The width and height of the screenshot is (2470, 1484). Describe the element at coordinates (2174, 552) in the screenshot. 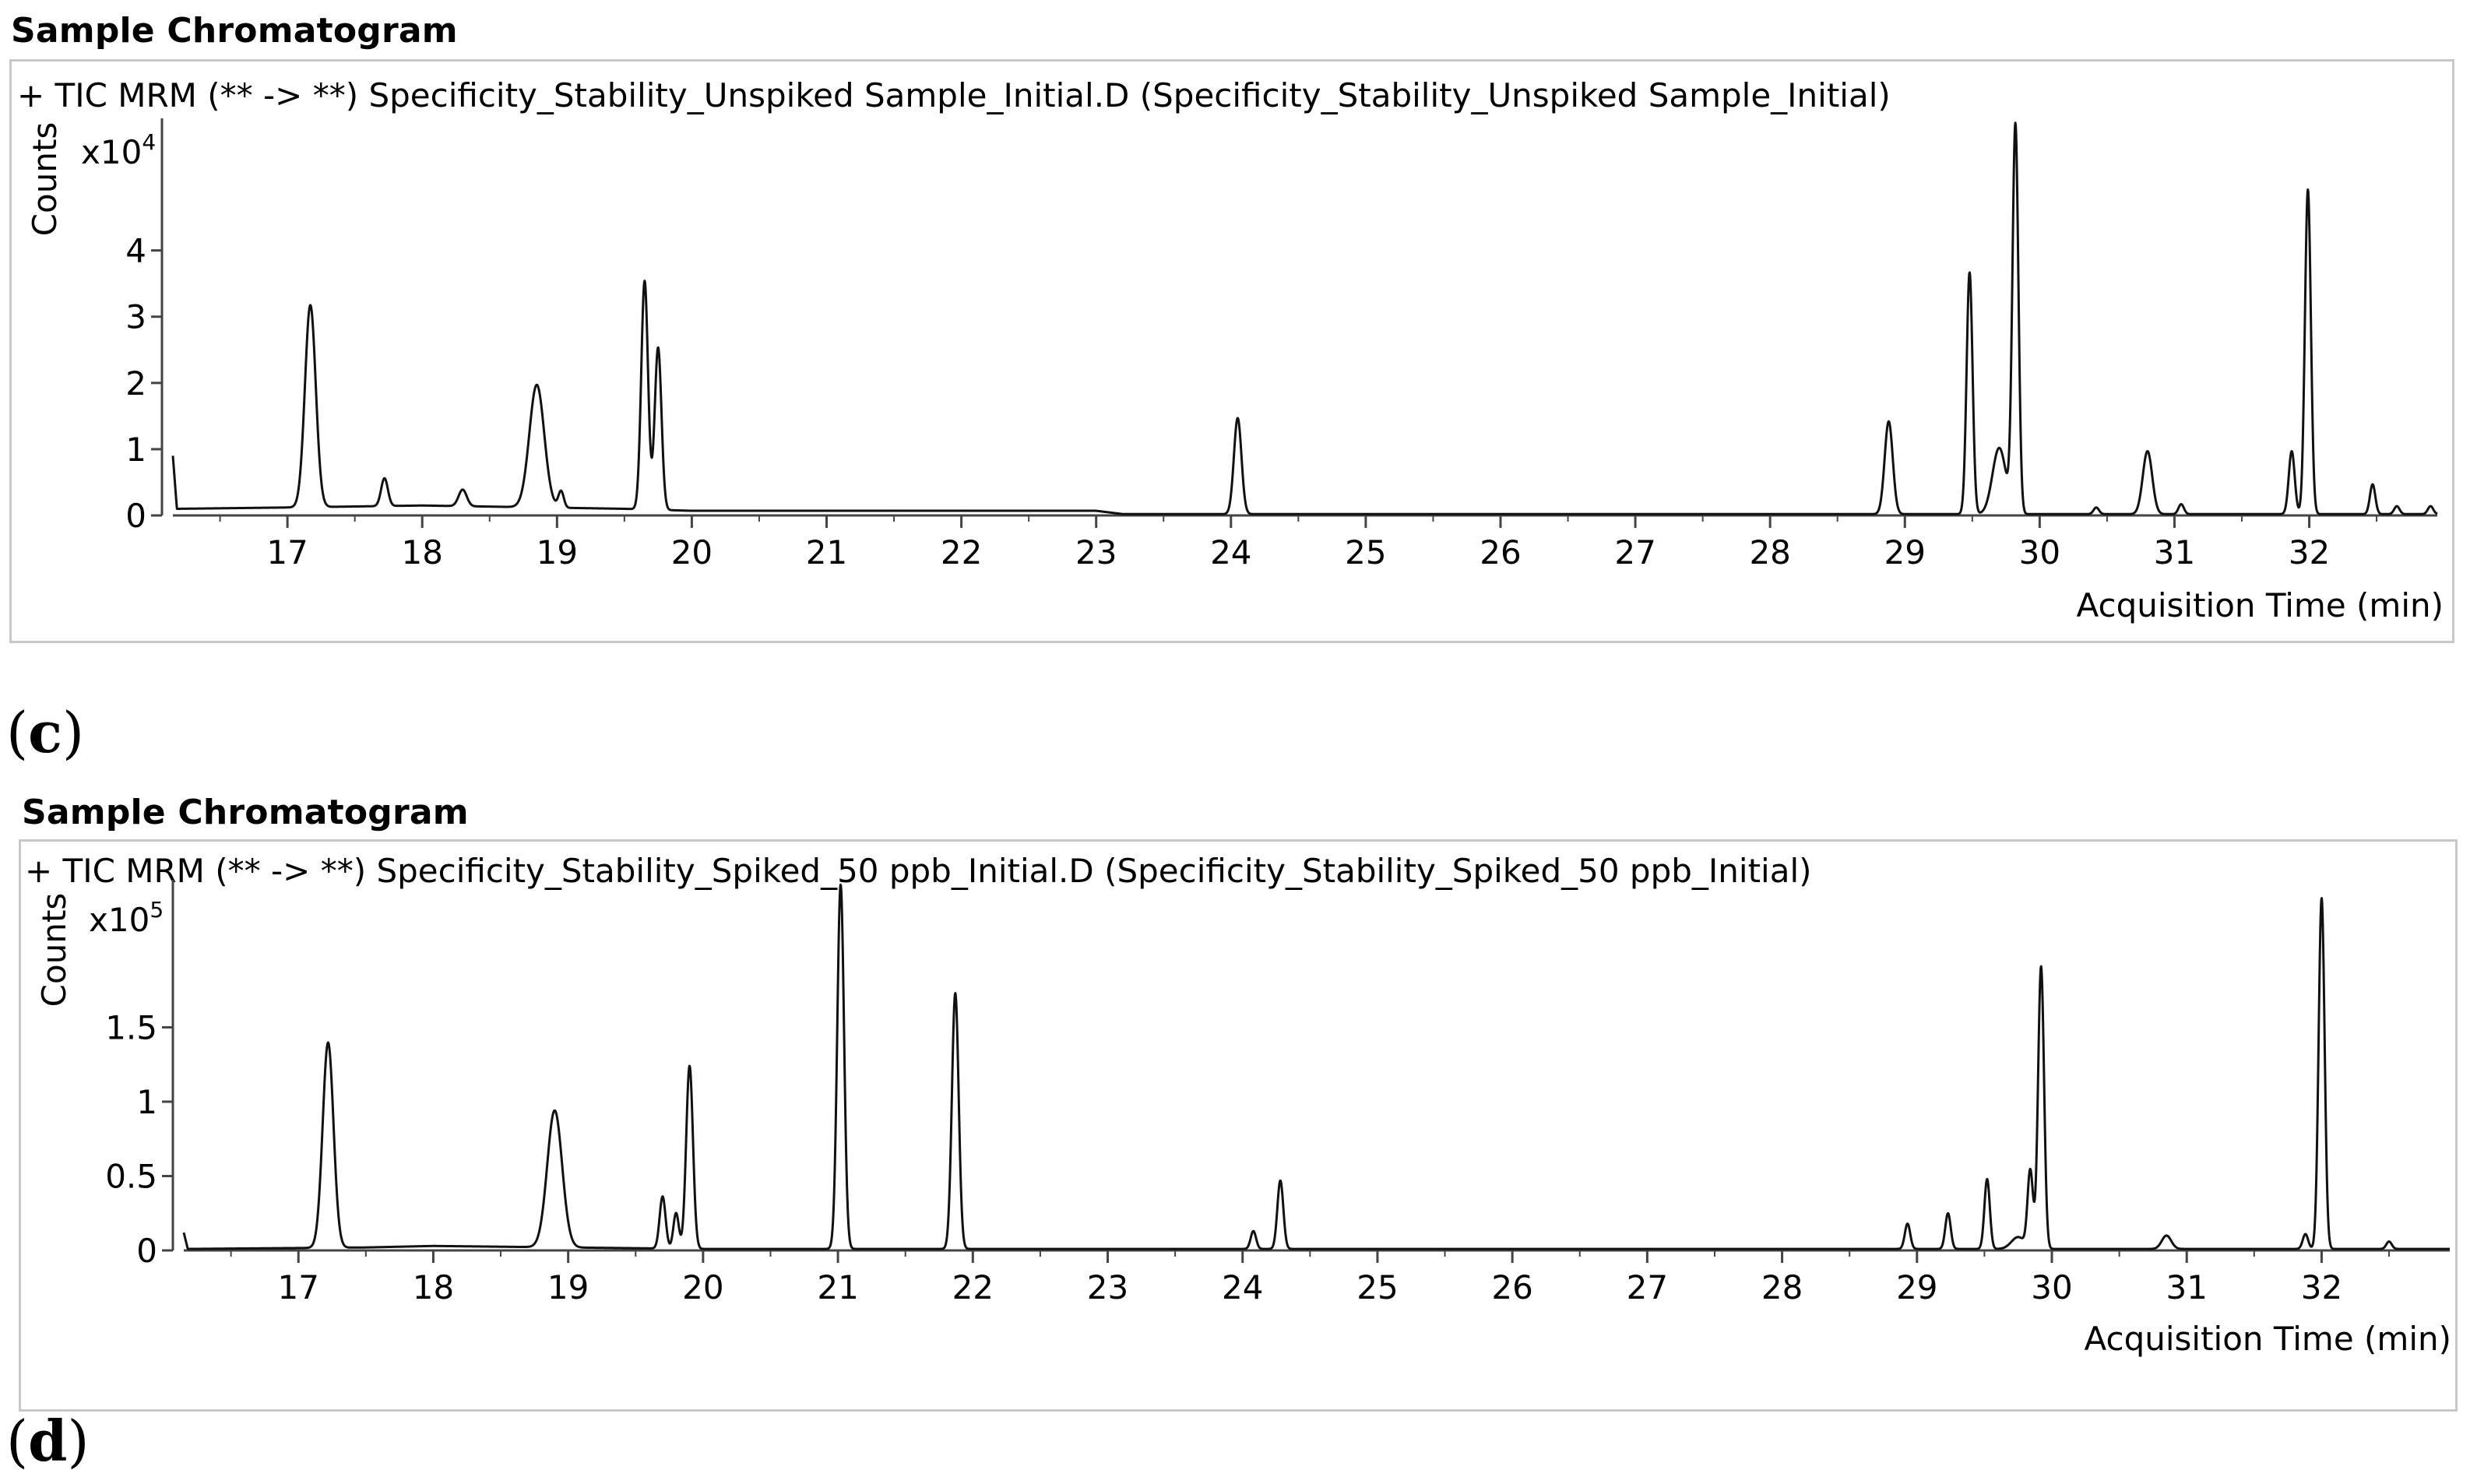

I see `panel-c-x-tick-label: 31` at that location.